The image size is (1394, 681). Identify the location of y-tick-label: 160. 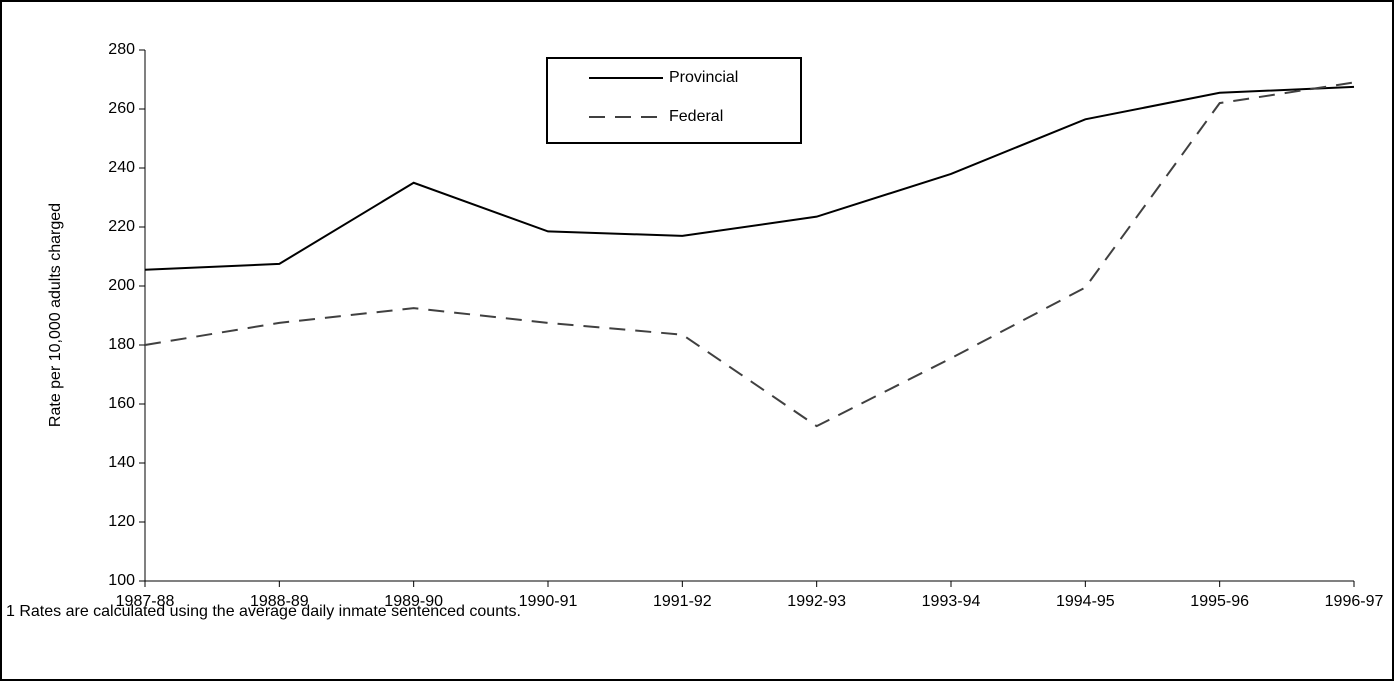
(121, 403).